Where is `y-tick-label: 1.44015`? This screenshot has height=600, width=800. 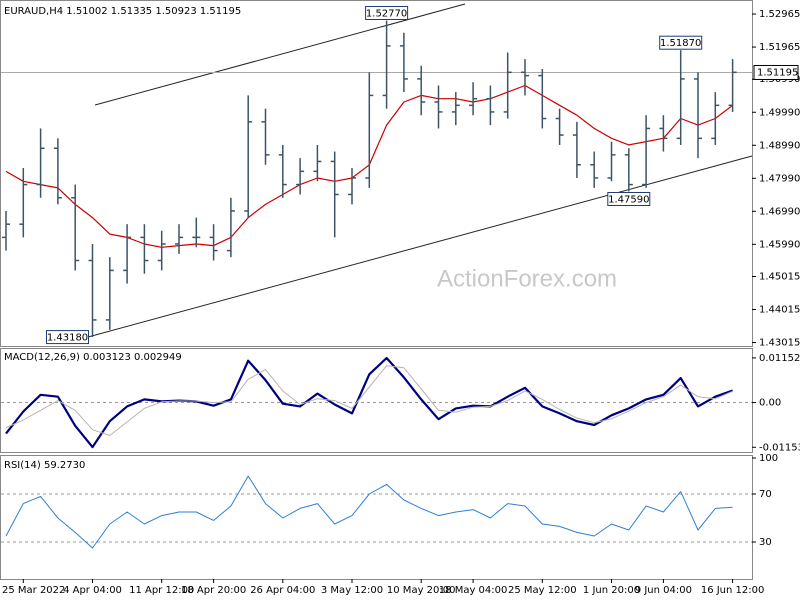 y-tick-label: 1.44015 is located at coordinates (779, 310).